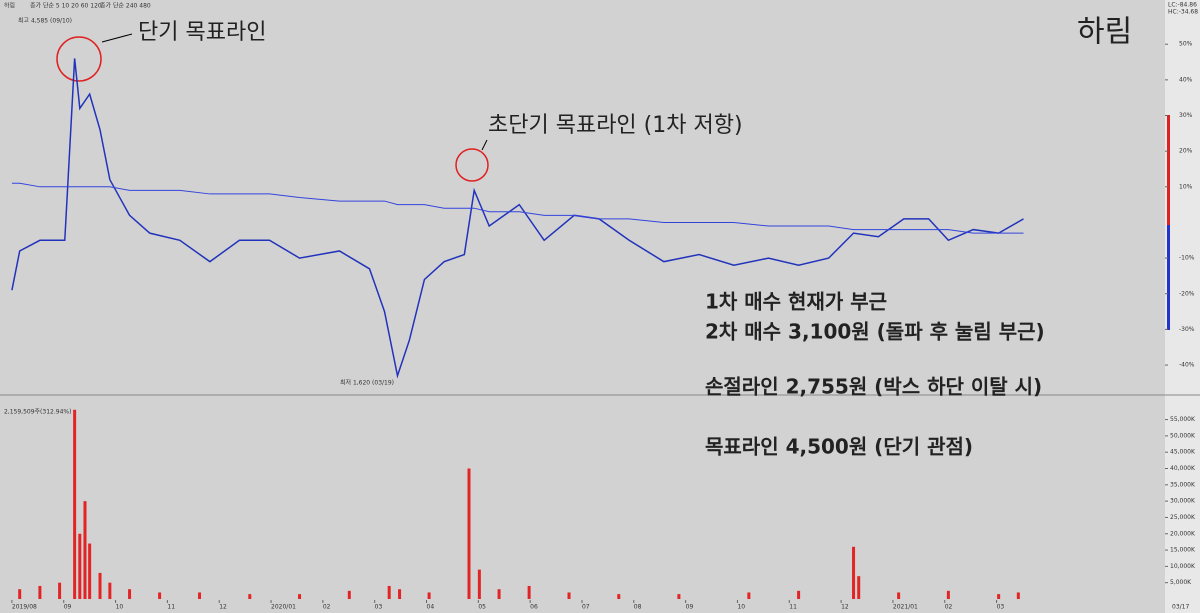 Image resolution: width=1200 pixels, height=613 pixels. What do you see at coordinates (1182, 306) in the screenshot?
I see `axis-area` at bounding box center [1182, 306].